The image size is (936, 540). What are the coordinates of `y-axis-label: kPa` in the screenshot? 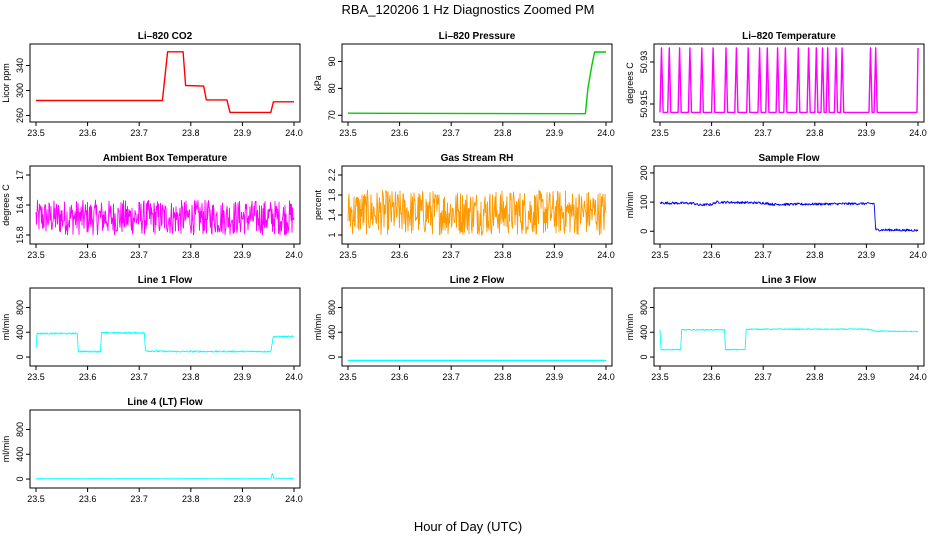 It's located at (318, 83).